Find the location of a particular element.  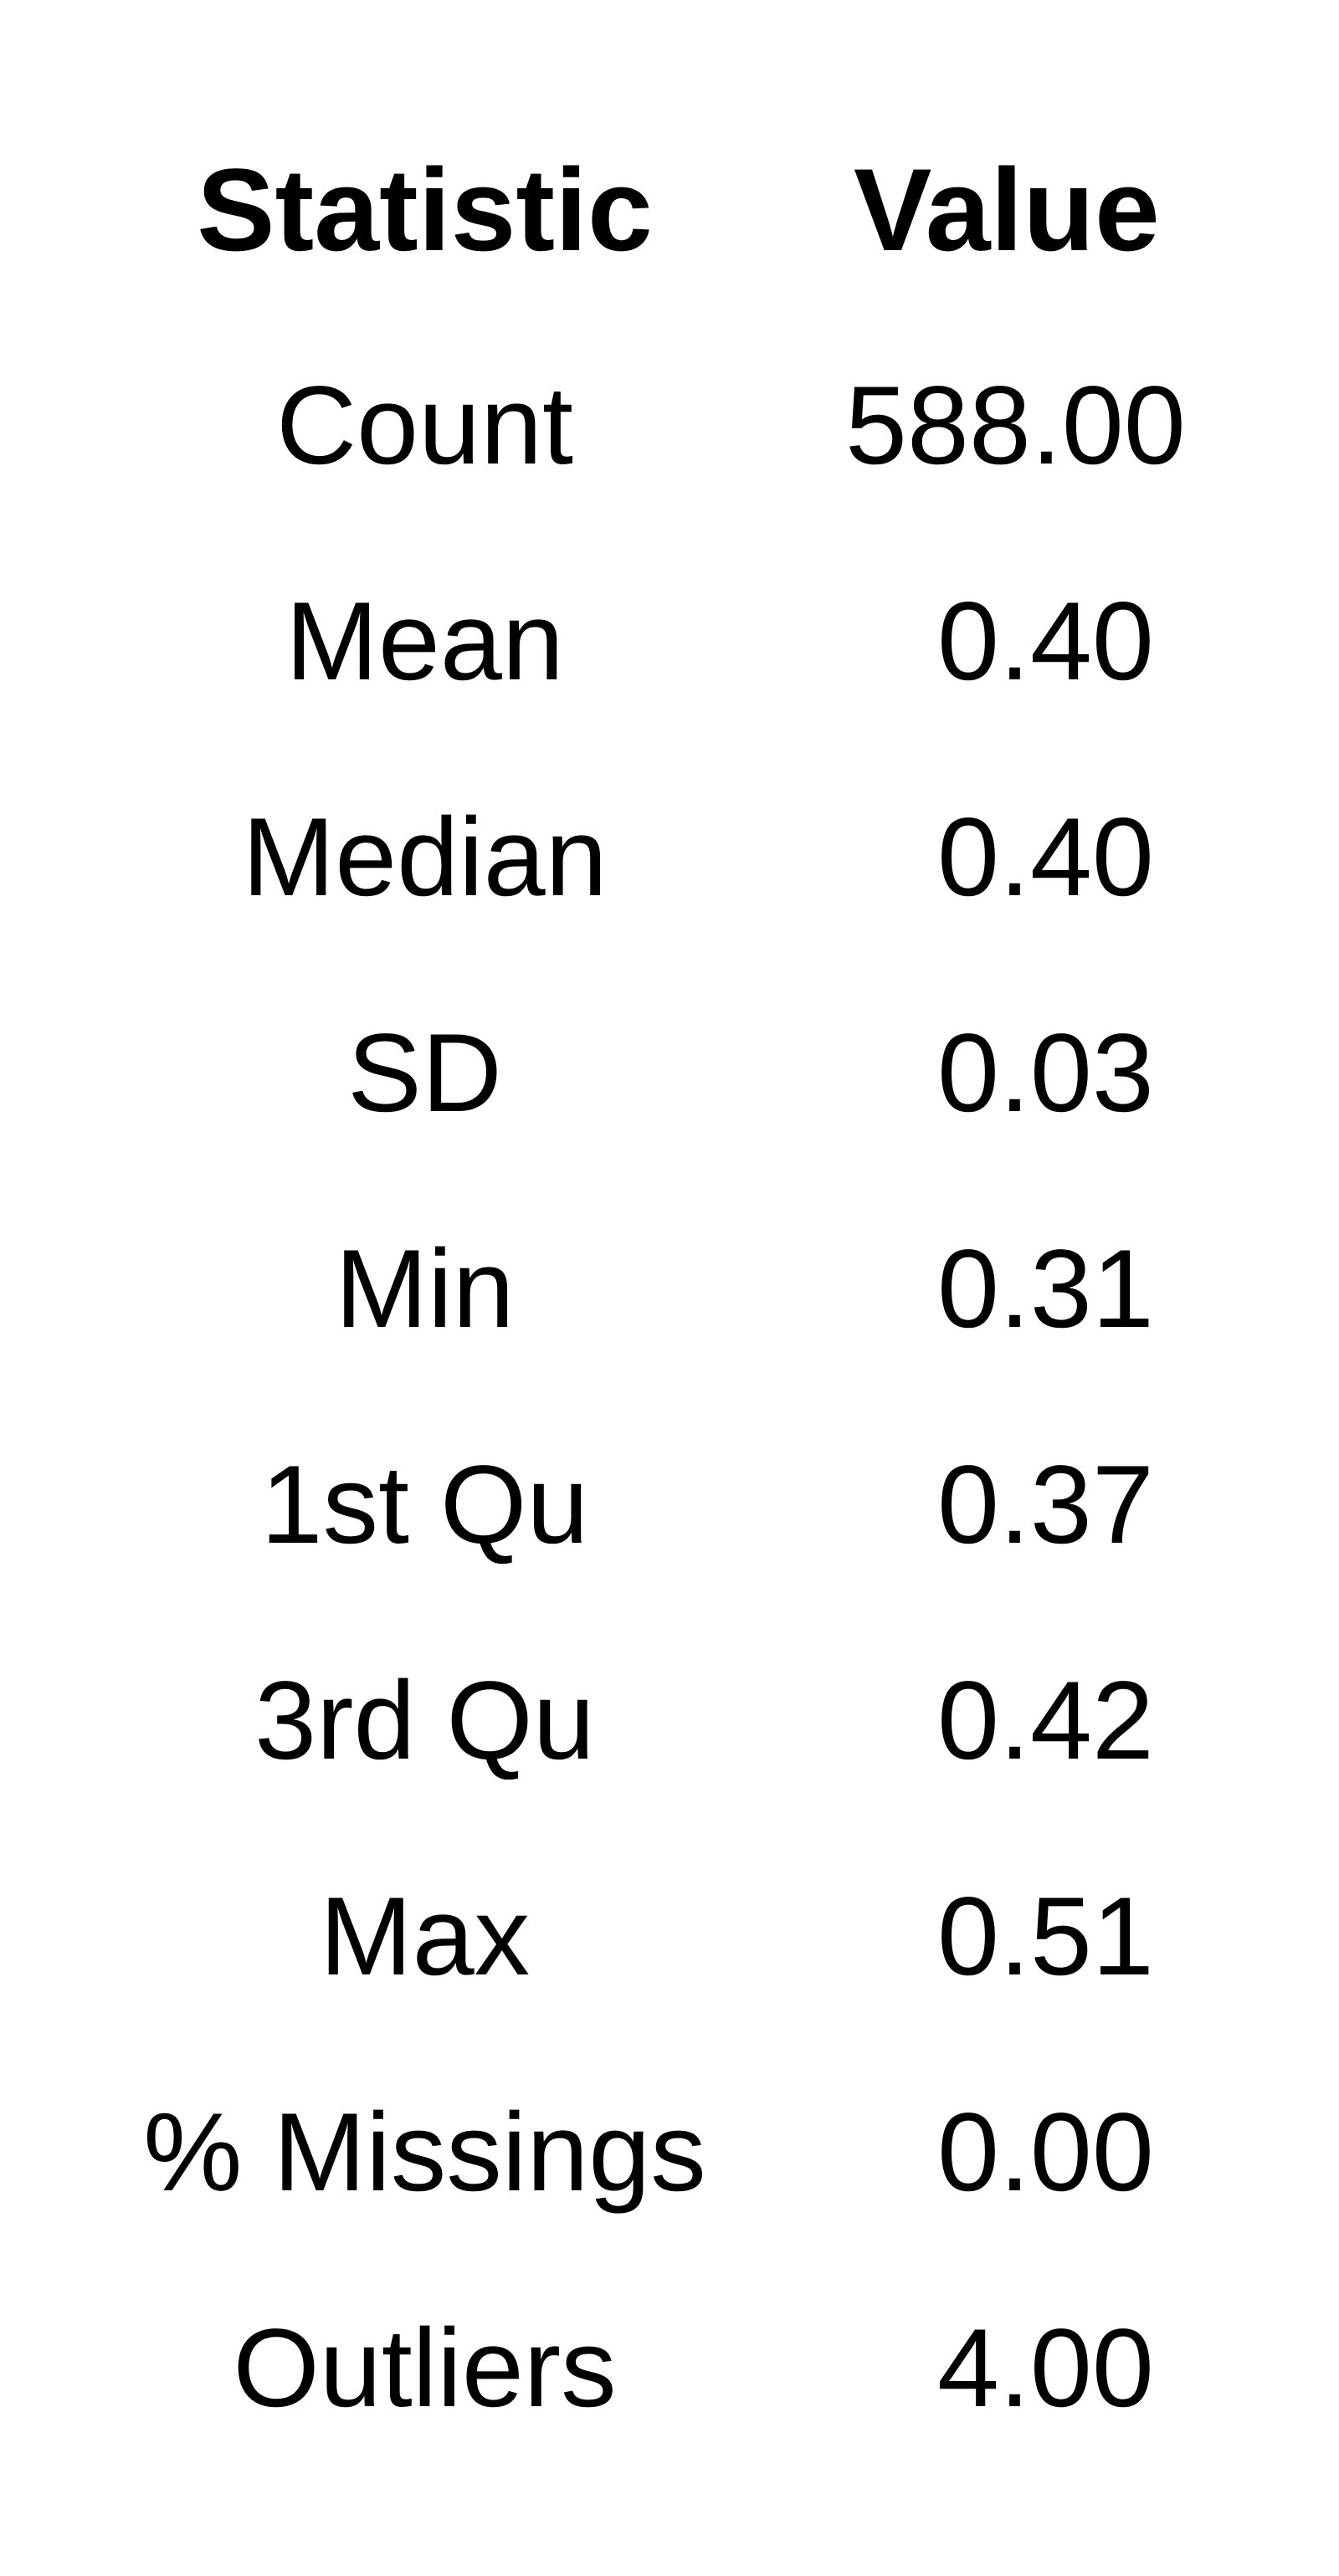

table-row: Count 588.00 is located at coordinates (669, 426).